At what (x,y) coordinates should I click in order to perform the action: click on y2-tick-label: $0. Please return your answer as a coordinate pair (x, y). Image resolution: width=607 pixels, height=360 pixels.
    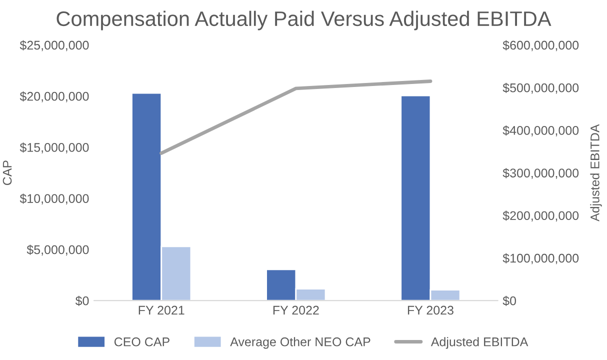
    Looking at the image, I should click on (509, 301).